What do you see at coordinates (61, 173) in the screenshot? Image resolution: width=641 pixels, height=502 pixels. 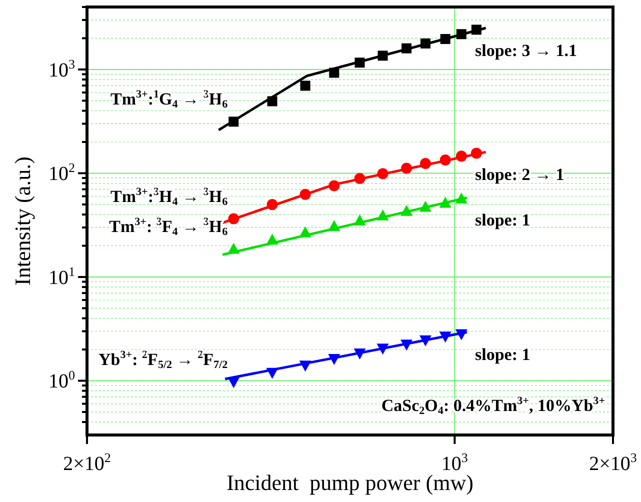 I see `y-tick-label: 10$^{2}$` at bounding box center [61, 173].